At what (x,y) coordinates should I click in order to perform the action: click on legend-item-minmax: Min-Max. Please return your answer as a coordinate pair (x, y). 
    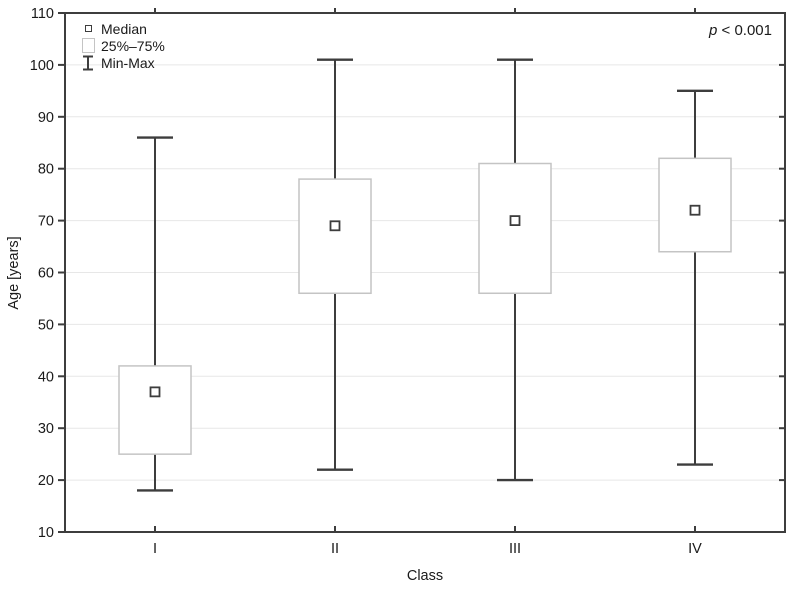
    Looking at the image, I should click on (121, 62).